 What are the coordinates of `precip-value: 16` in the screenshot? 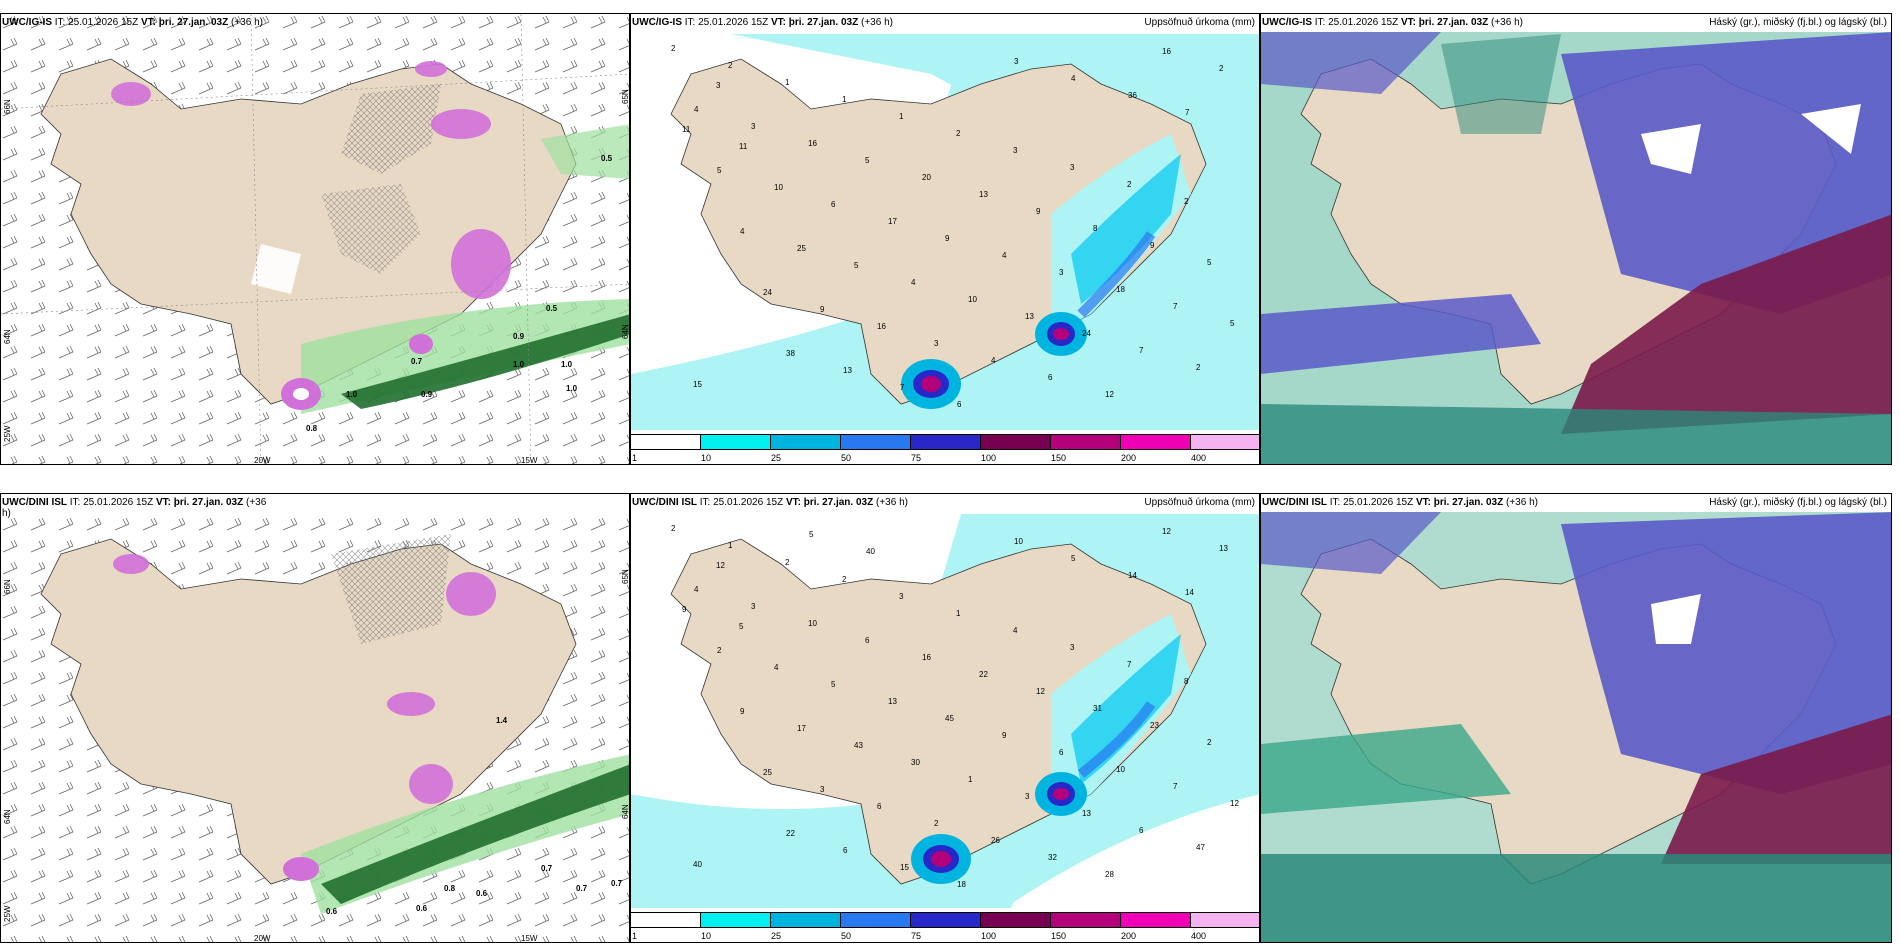 It's located at (881, 326).